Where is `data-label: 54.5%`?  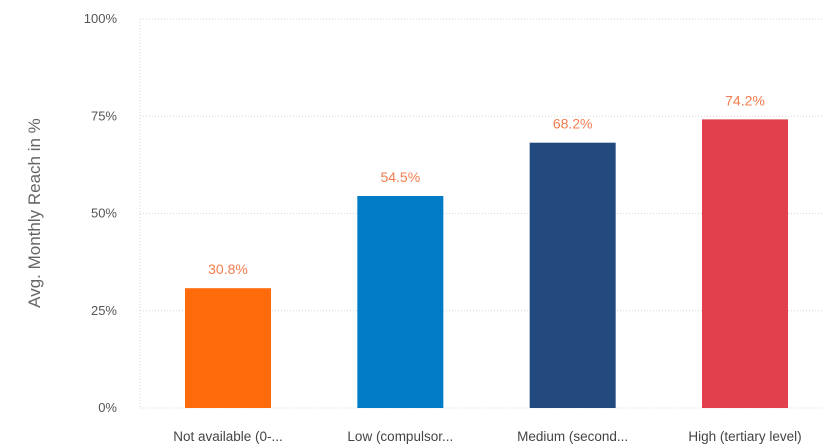 data-label: 54.5% is located at coordinates (400, 177).